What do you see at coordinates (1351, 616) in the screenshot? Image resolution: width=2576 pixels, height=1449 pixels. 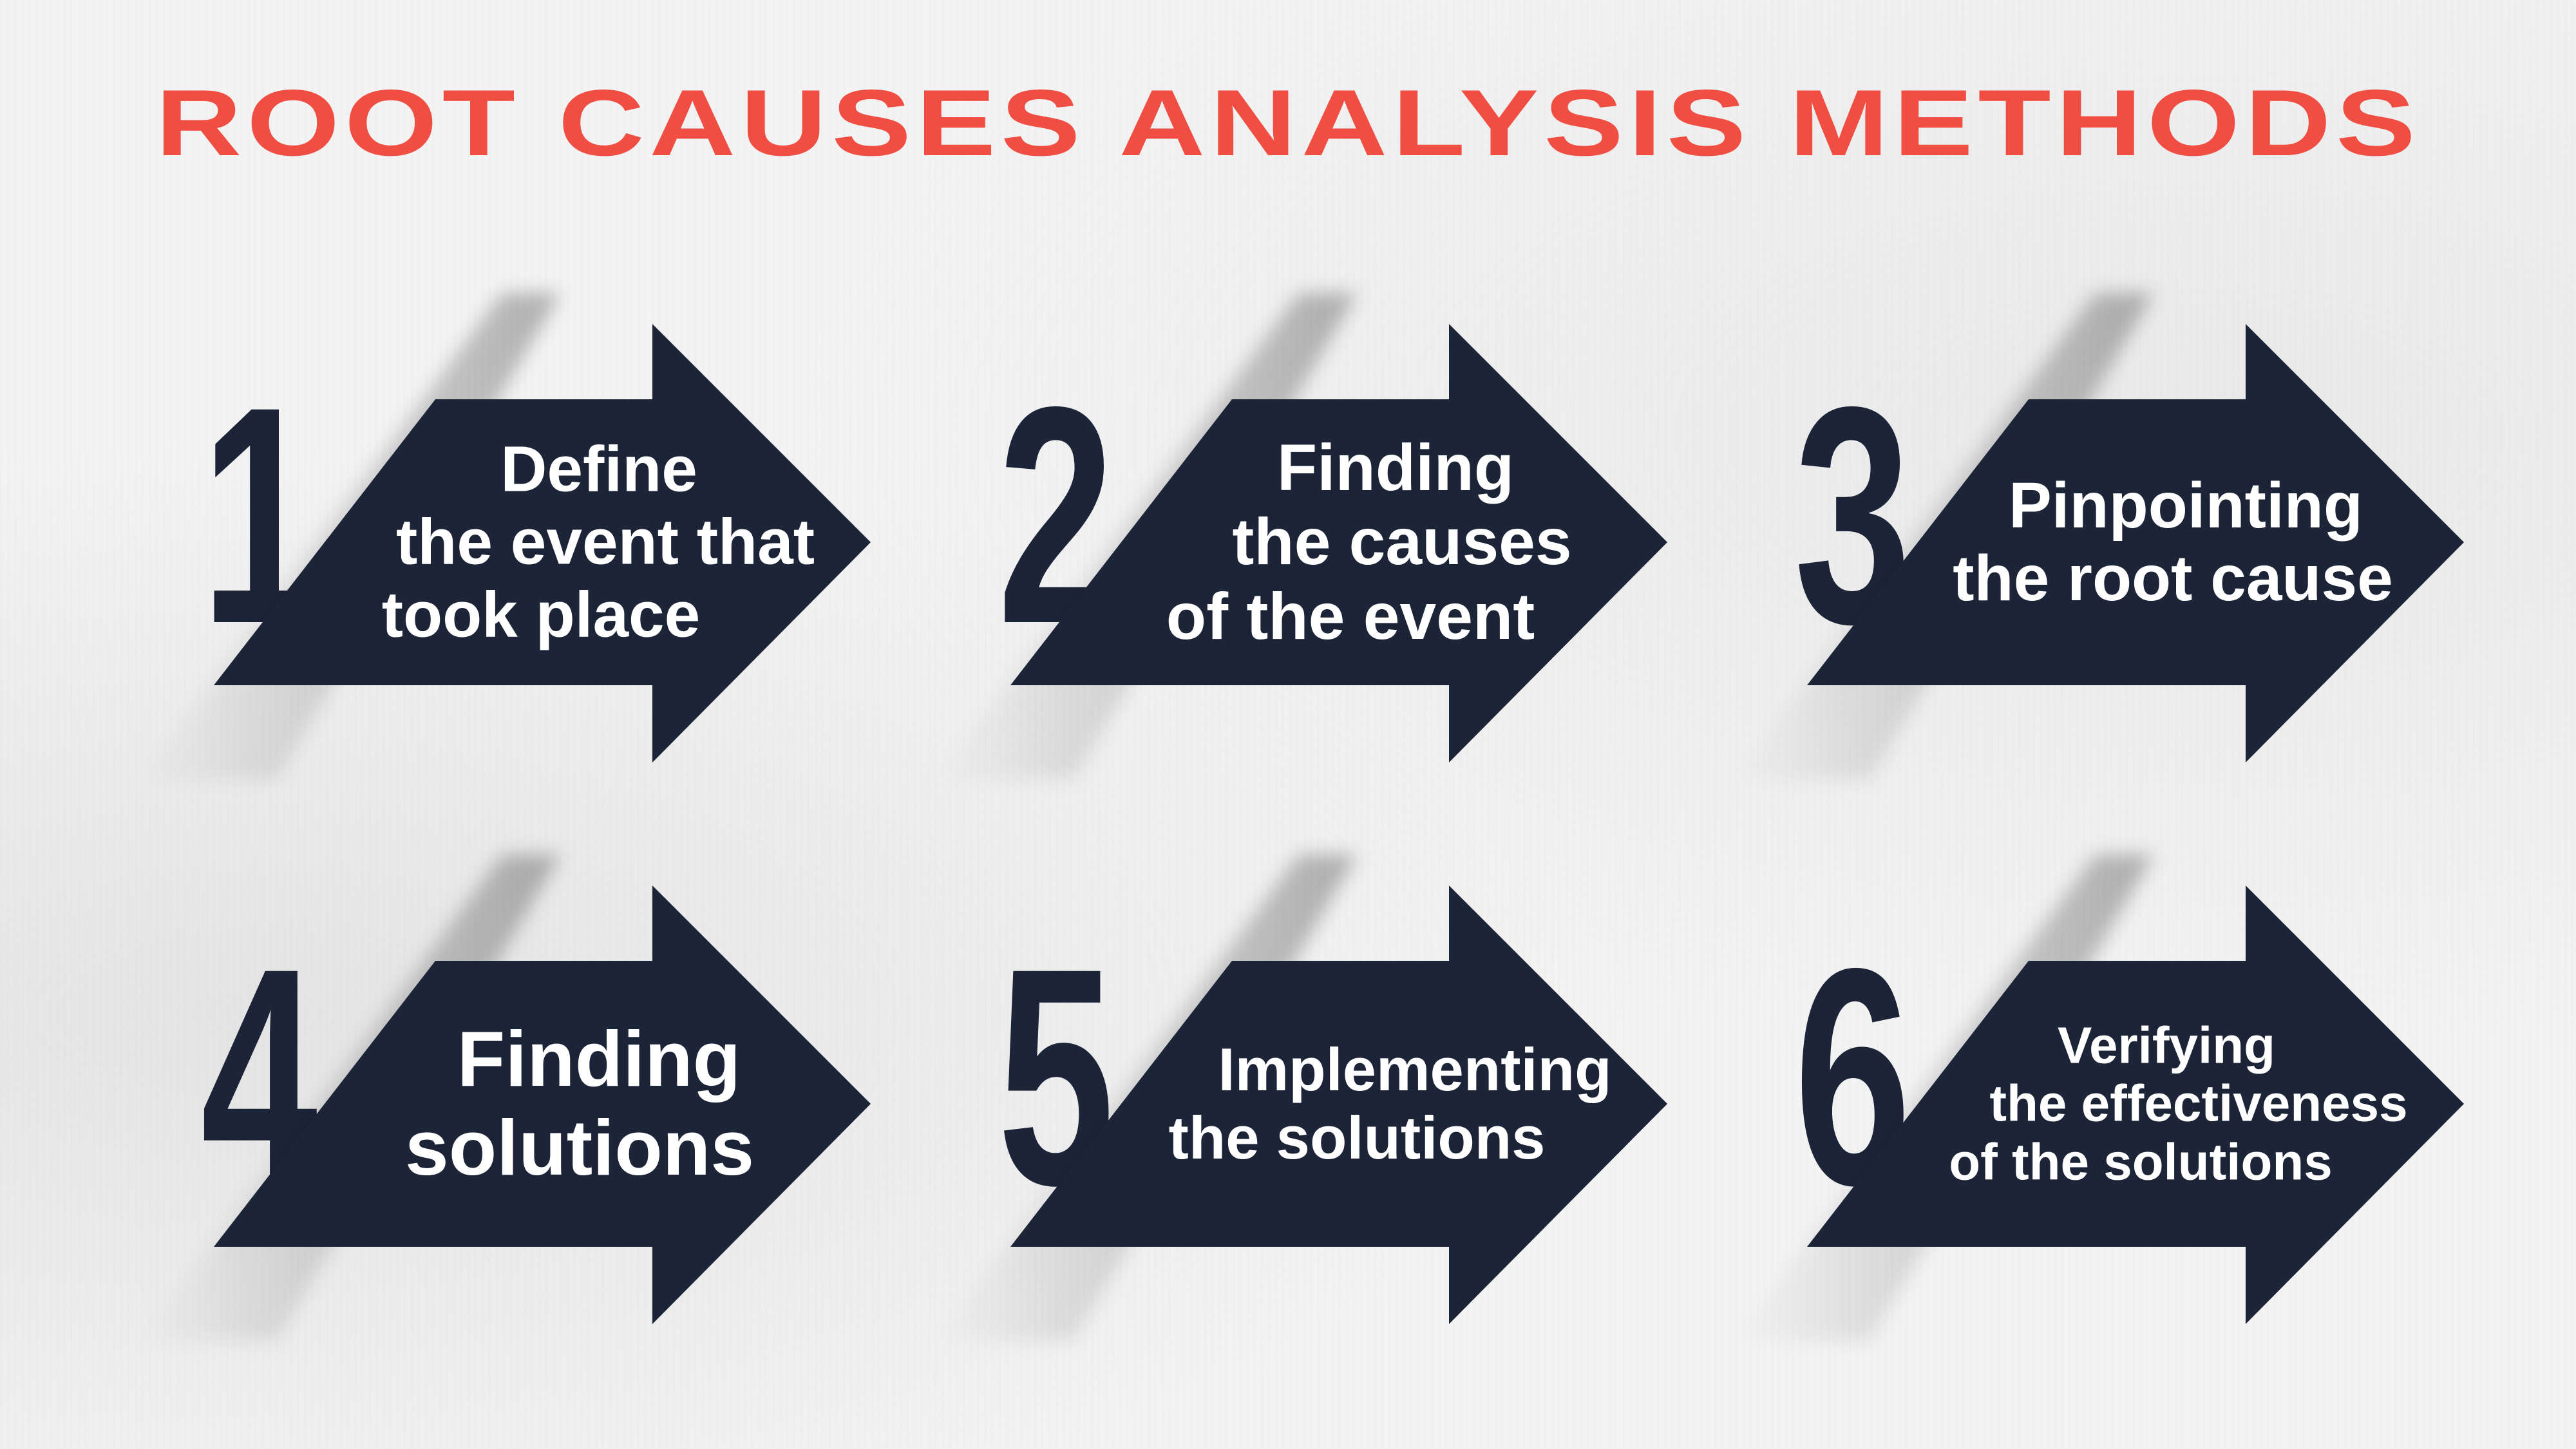 I see `step-label-line: of the event` at bounding box center [1351, 616].